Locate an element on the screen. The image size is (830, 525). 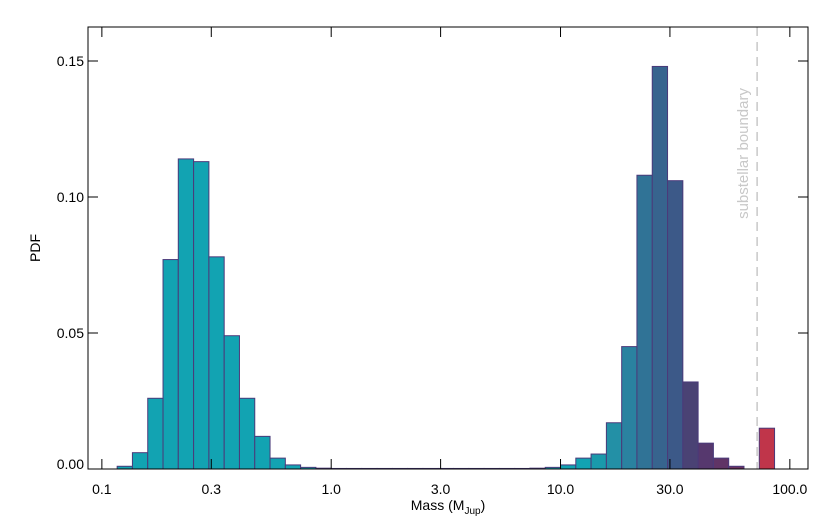
x-tick-label: 3.0 is located at coordinates (441, 489).